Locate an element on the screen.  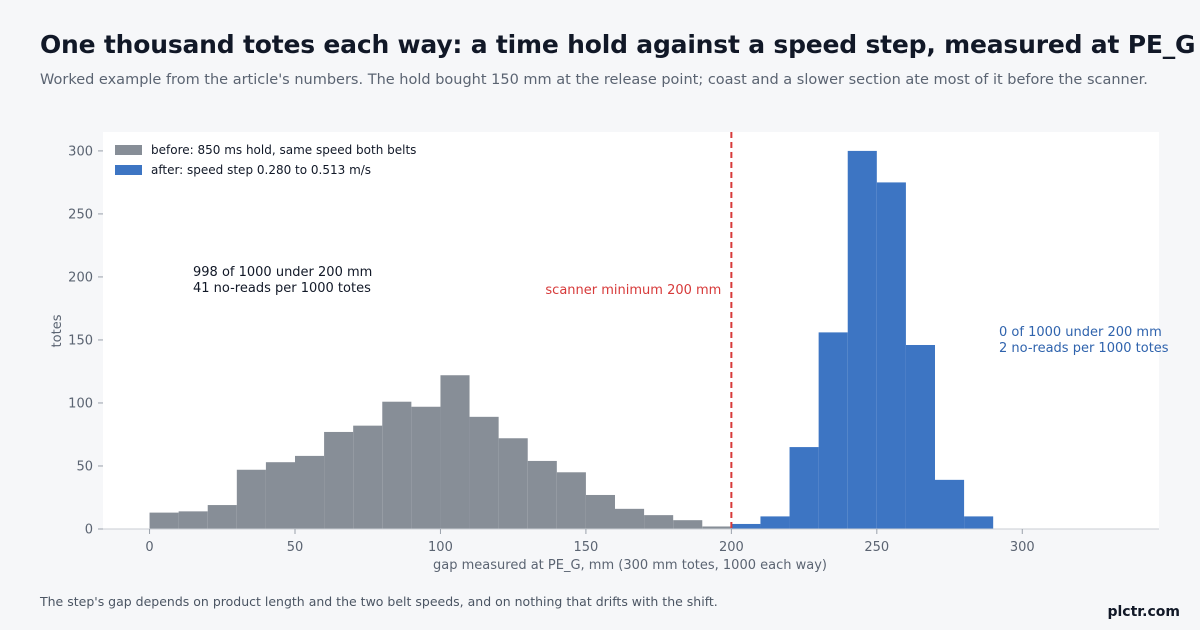
x-tick-label-0: 0 is located at coordinates (149, 547).